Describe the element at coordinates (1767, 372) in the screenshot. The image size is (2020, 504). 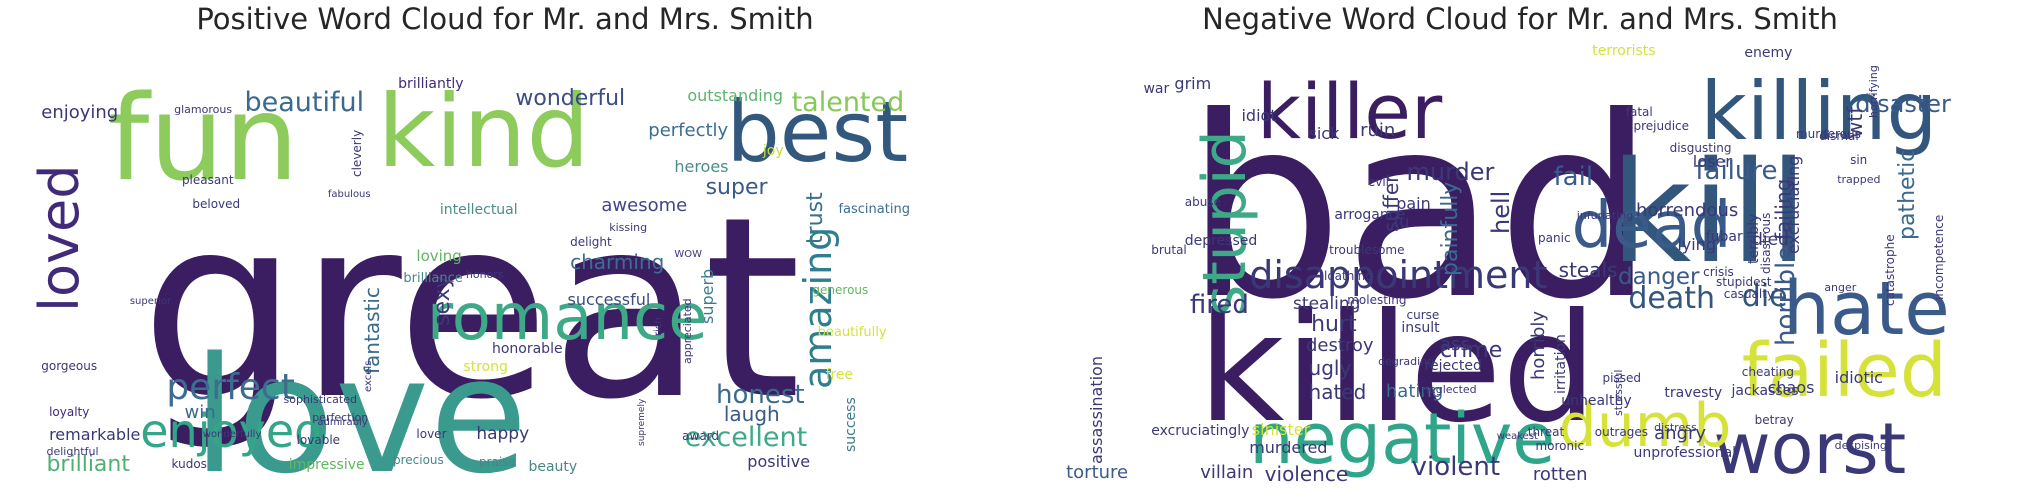
I see `negative-word: cheating` at that location.